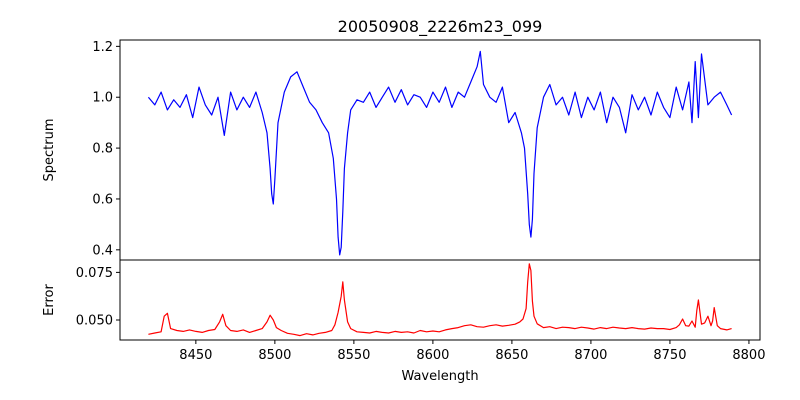 The image size is (800, 400). What do you see at coordinates (102, 250) in the screenshot?
I see `spectrum-y-tick-label: 0.4` at bounding box center [102, 250].